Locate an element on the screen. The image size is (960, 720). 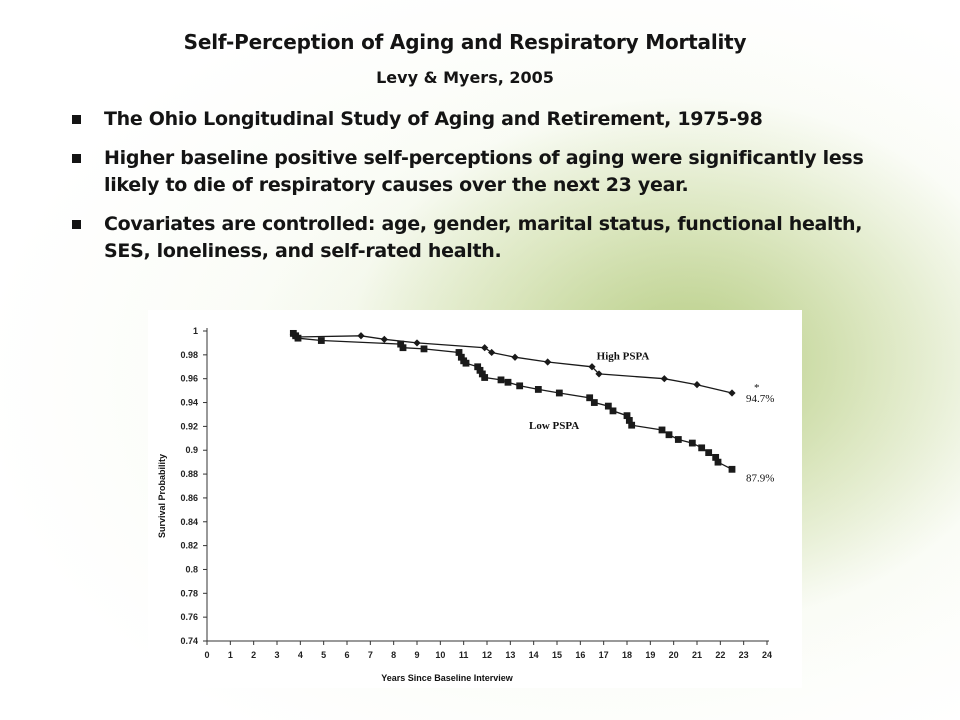
y-tick-label: 0.88 is located at coordinates (189, 474).